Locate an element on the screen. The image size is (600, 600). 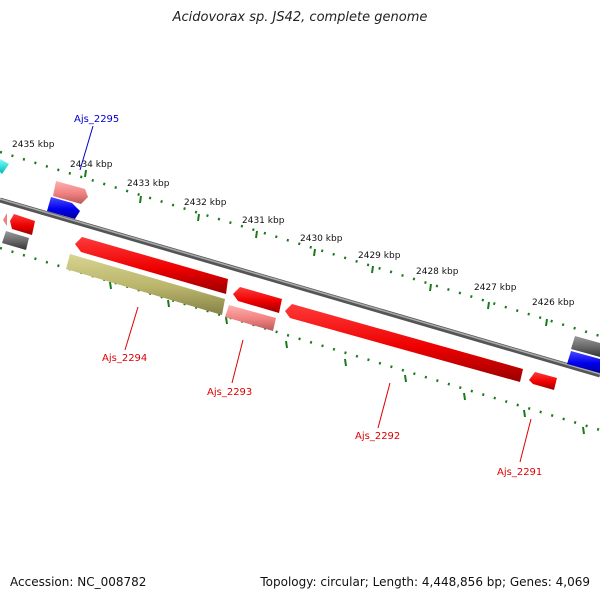
scale-label: 2435 kbp is located at coordinates (33, 145).